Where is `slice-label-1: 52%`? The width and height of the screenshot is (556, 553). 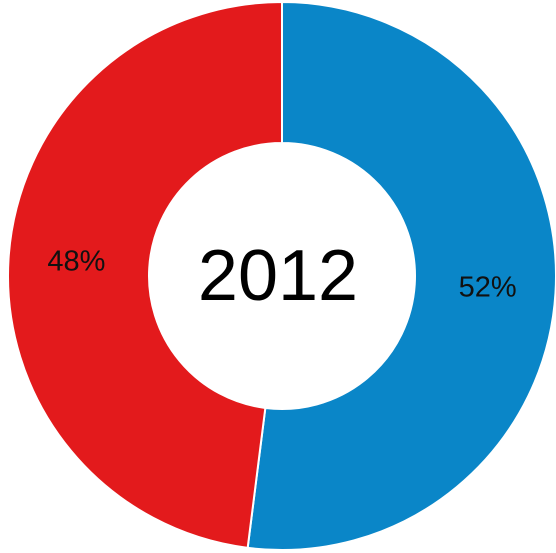 slice-label-1: 52% is located at coordinates (488, 288).